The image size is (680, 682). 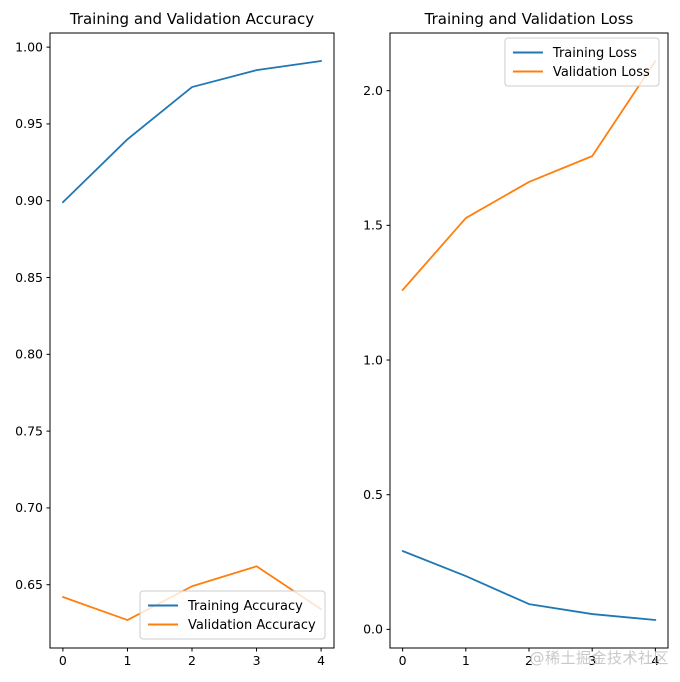 What do you see at coordinates (29, 354) in the screenshot?
I see `y-tick-label: 0.80` at bounding box center [29, 354].